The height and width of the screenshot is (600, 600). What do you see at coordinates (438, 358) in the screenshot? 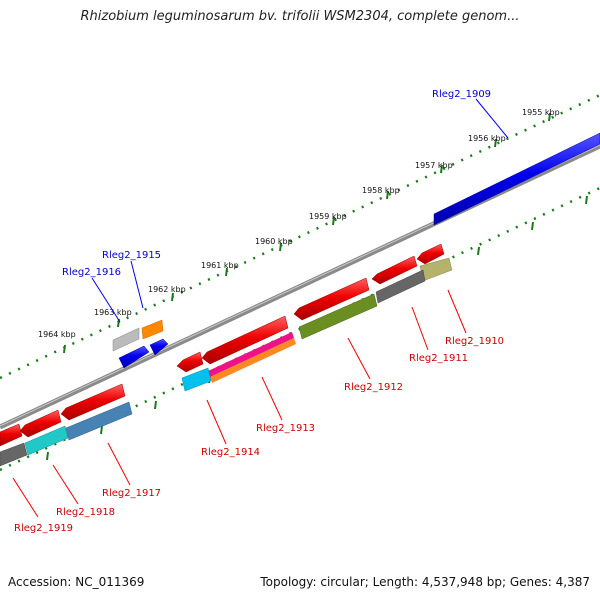
I see `gene-label-rleg2-1911: Rleg2_1911` at bounding box center [438, 358].